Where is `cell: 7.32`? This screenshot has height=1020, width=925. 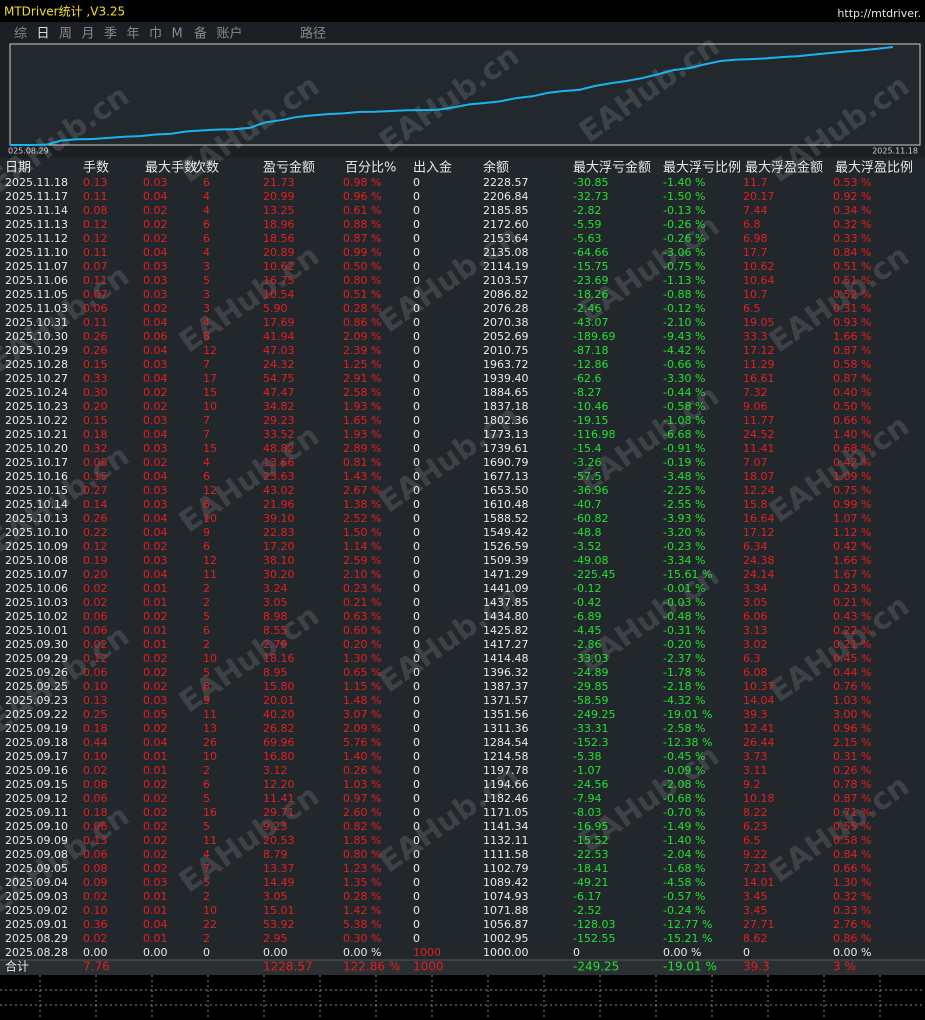 cell: 7.32 is located at coordinates (755, 392).